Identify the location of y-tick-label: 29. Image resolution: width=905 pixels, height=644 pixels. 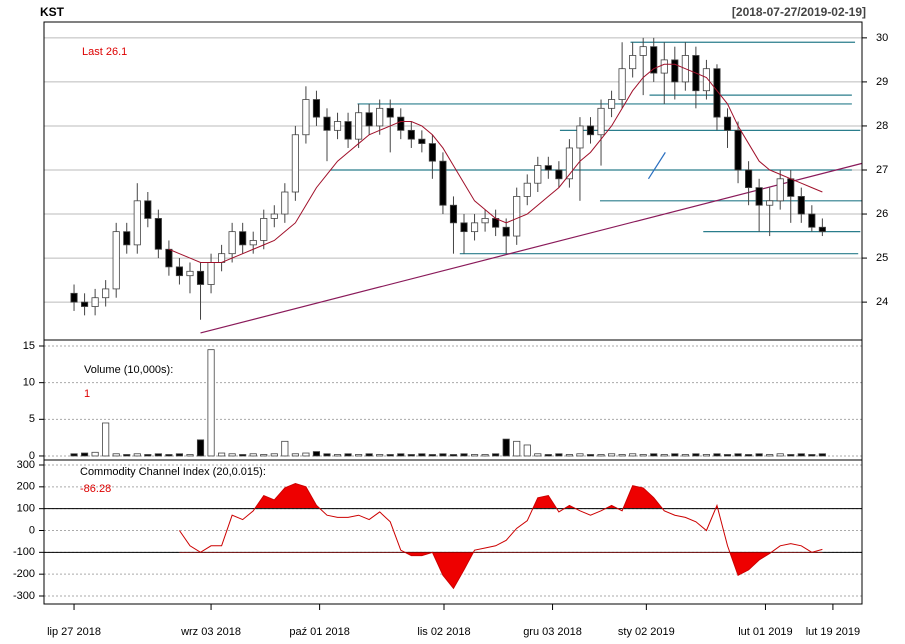
(882, 82).